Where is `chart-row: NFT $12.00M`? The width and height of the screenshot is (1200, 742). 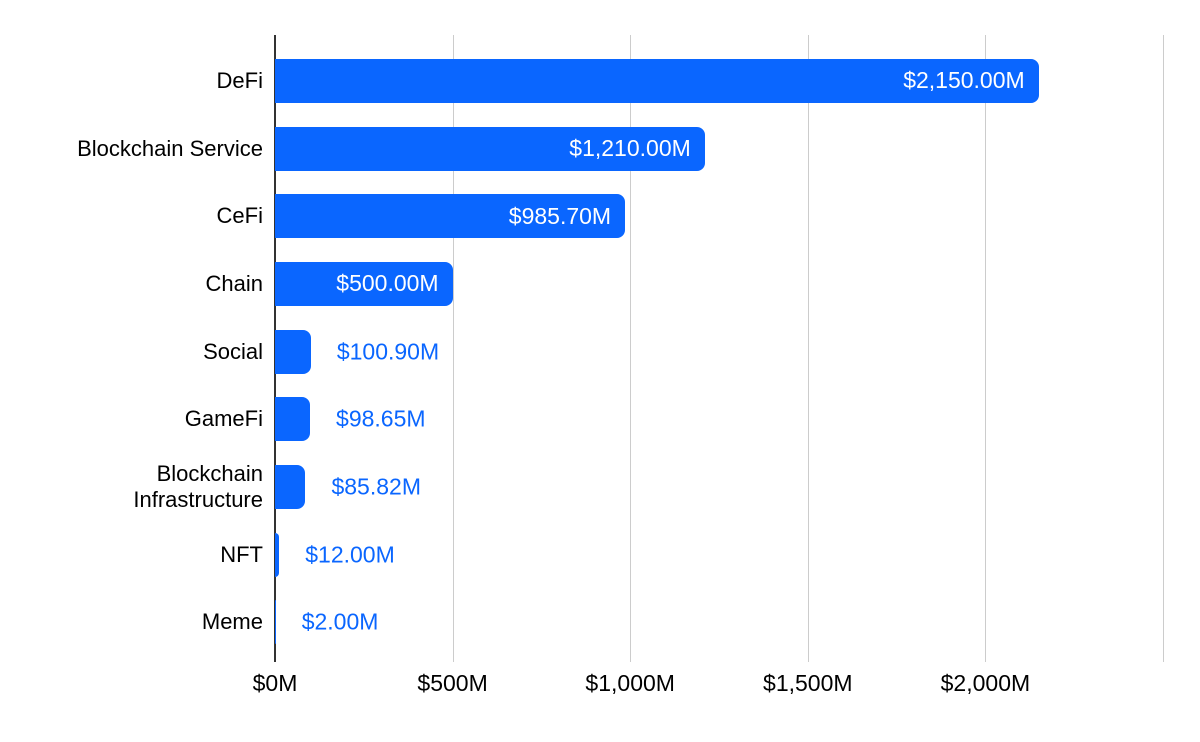
chart-row: NFT $12.00M is located at coordinates (600, 555).